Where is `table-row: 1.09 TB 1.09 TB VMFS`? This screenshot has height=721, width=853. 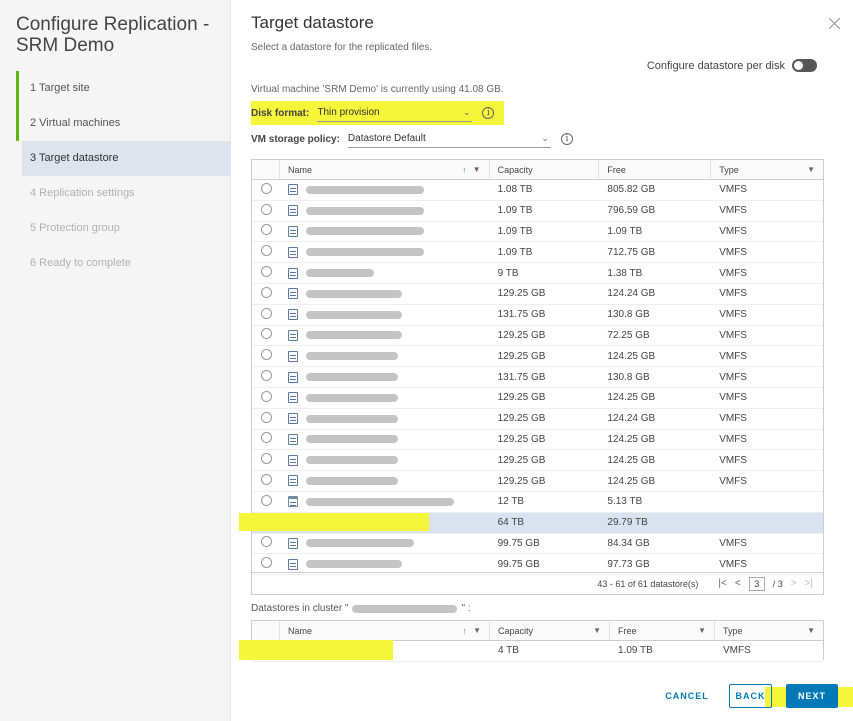
table-row: 1.09 TB 1.09 TB VMFS is located at coordinates (537, 232).